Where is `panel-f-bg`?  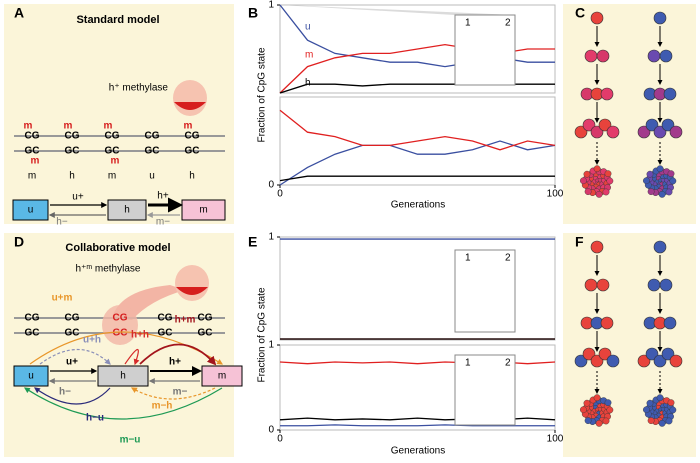
panel-f-bg is located at coordinates (629, 345).